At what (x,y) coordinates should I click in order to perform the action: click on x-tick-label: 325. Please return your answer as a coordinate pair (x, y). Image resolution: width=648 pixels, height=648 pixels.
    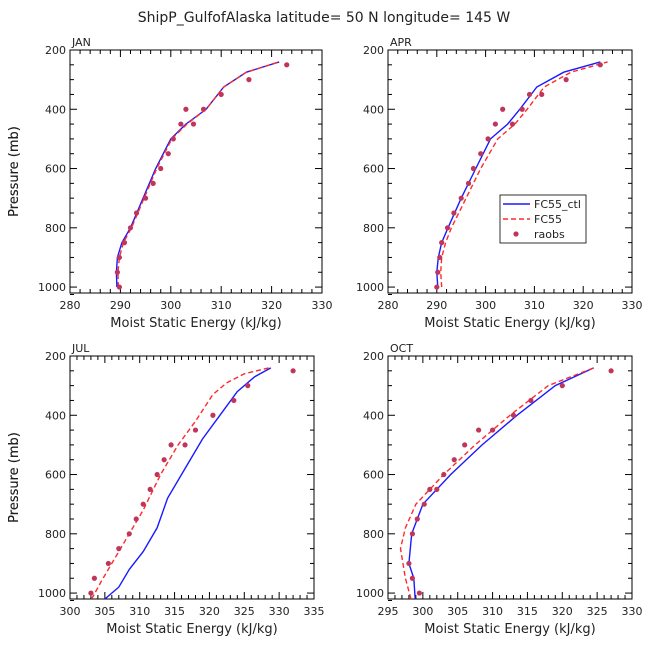
    Looking at the image, I should click on (597, 611).